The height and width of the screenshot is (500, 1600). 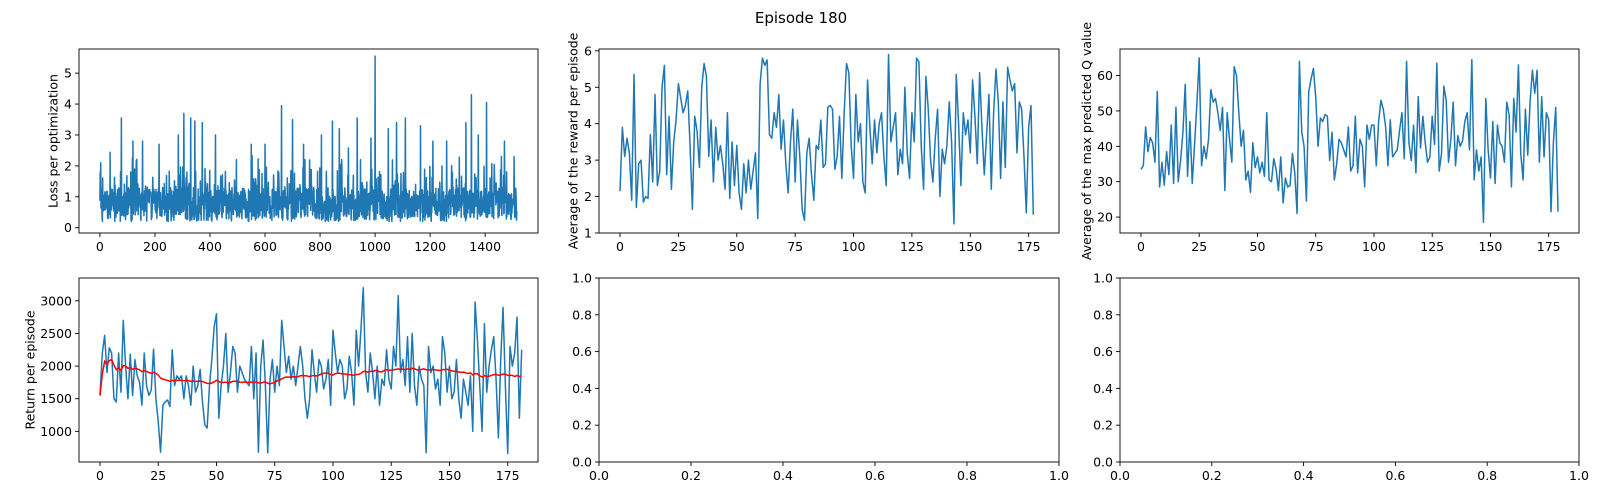 I want to click on loss-x-tick-label: 0, so click(x=100, y=246).